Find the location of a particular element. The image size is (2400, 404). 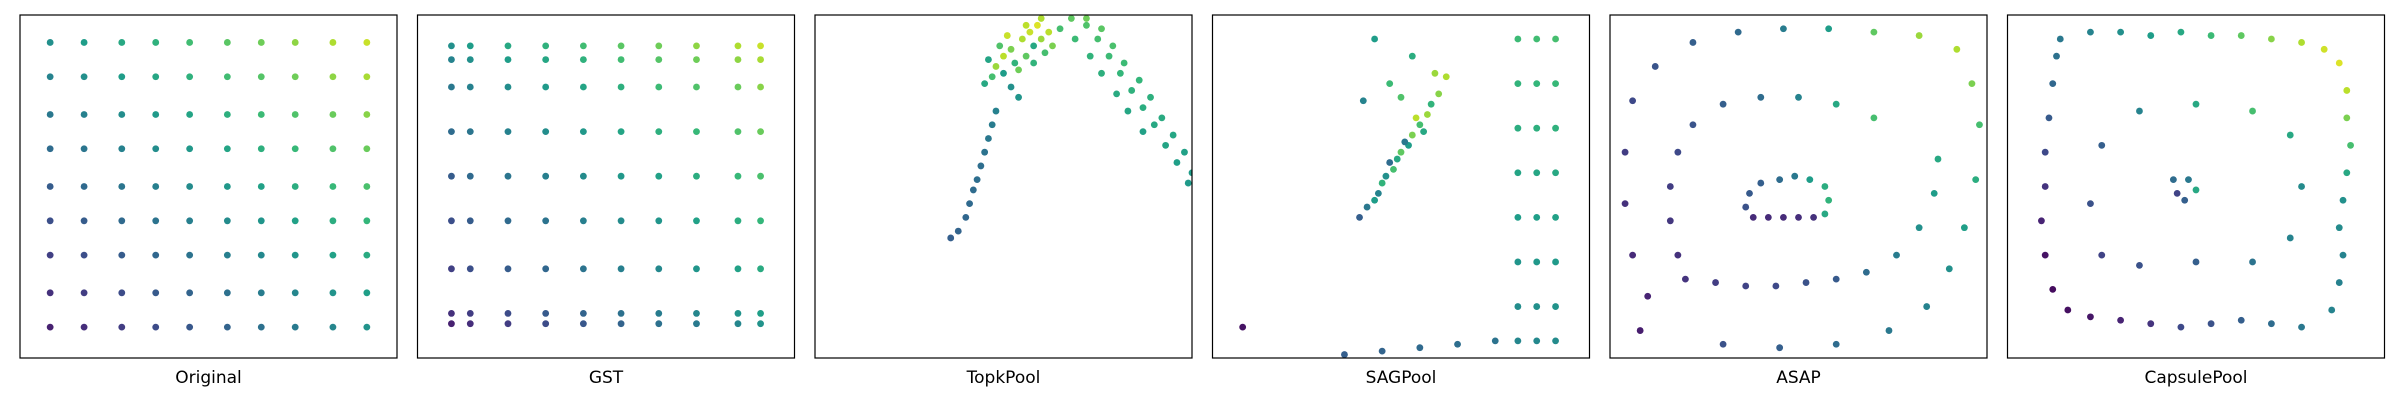

panel-label: SAGPool is located at coordinates (1401, 378).